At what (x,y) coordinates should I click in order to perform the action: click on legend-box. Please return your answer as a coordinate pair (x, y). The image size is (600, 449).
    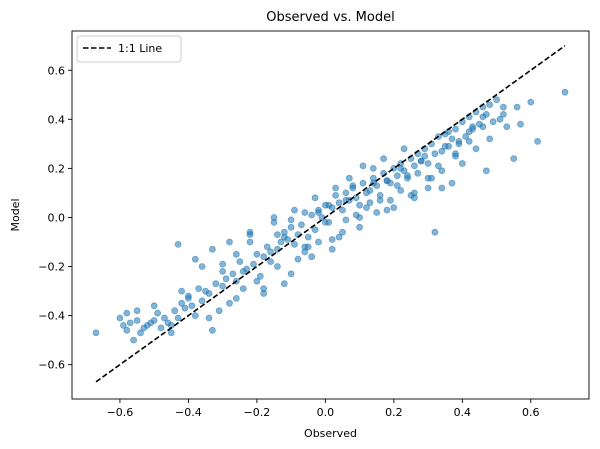
    Looking at the image, I should click on (129, 49).